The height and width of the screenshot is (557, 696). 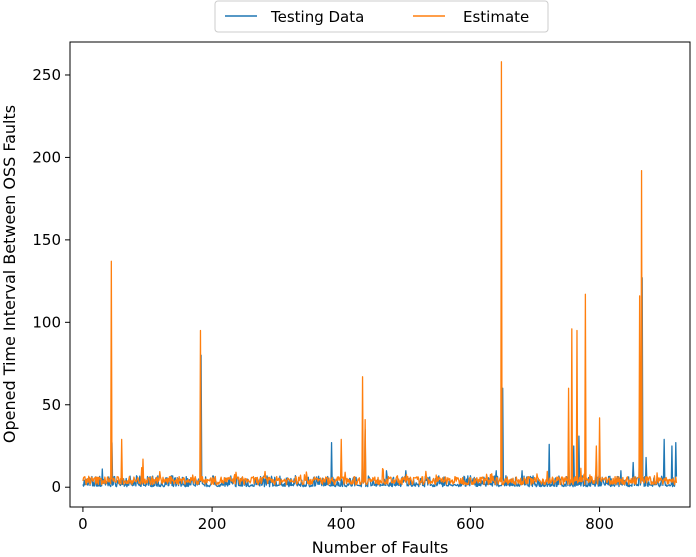 I want to click on y-tick-label: 250, so click(x=46, y=75).